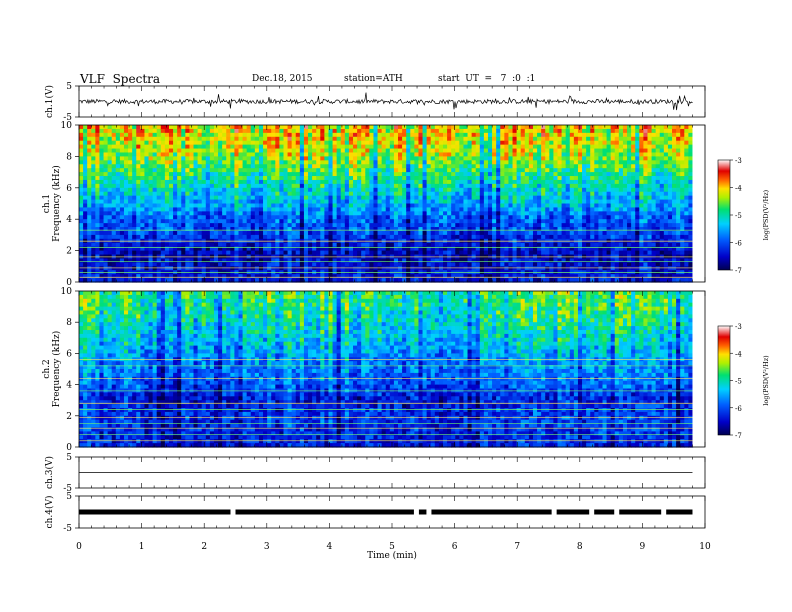 The height and width of the screenshot is (612, 792). What do you see at coordinates (49, 472) in the screenshot?
I see `y-axis-label: ch.3(V)` at bounding box center [49, 472].